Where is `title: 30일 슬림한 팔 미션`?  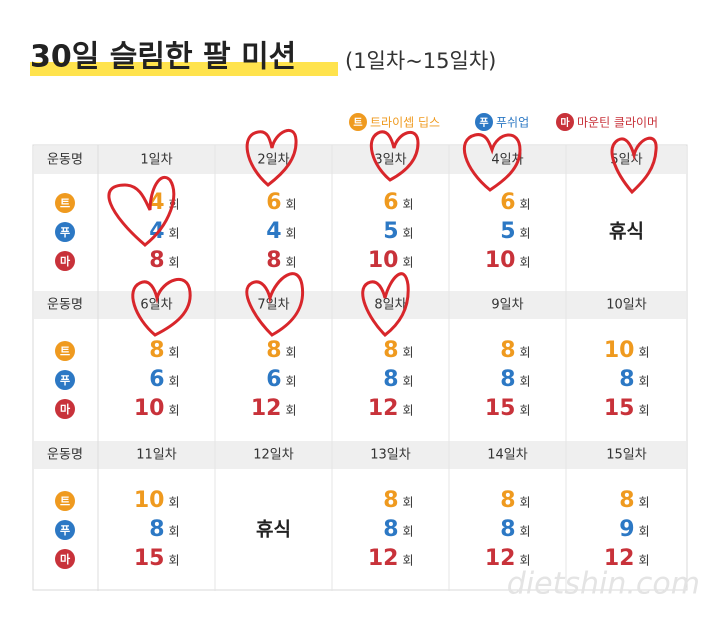 title: 30일 슬림한 팔 미션 is located at coordinates (163, 57).